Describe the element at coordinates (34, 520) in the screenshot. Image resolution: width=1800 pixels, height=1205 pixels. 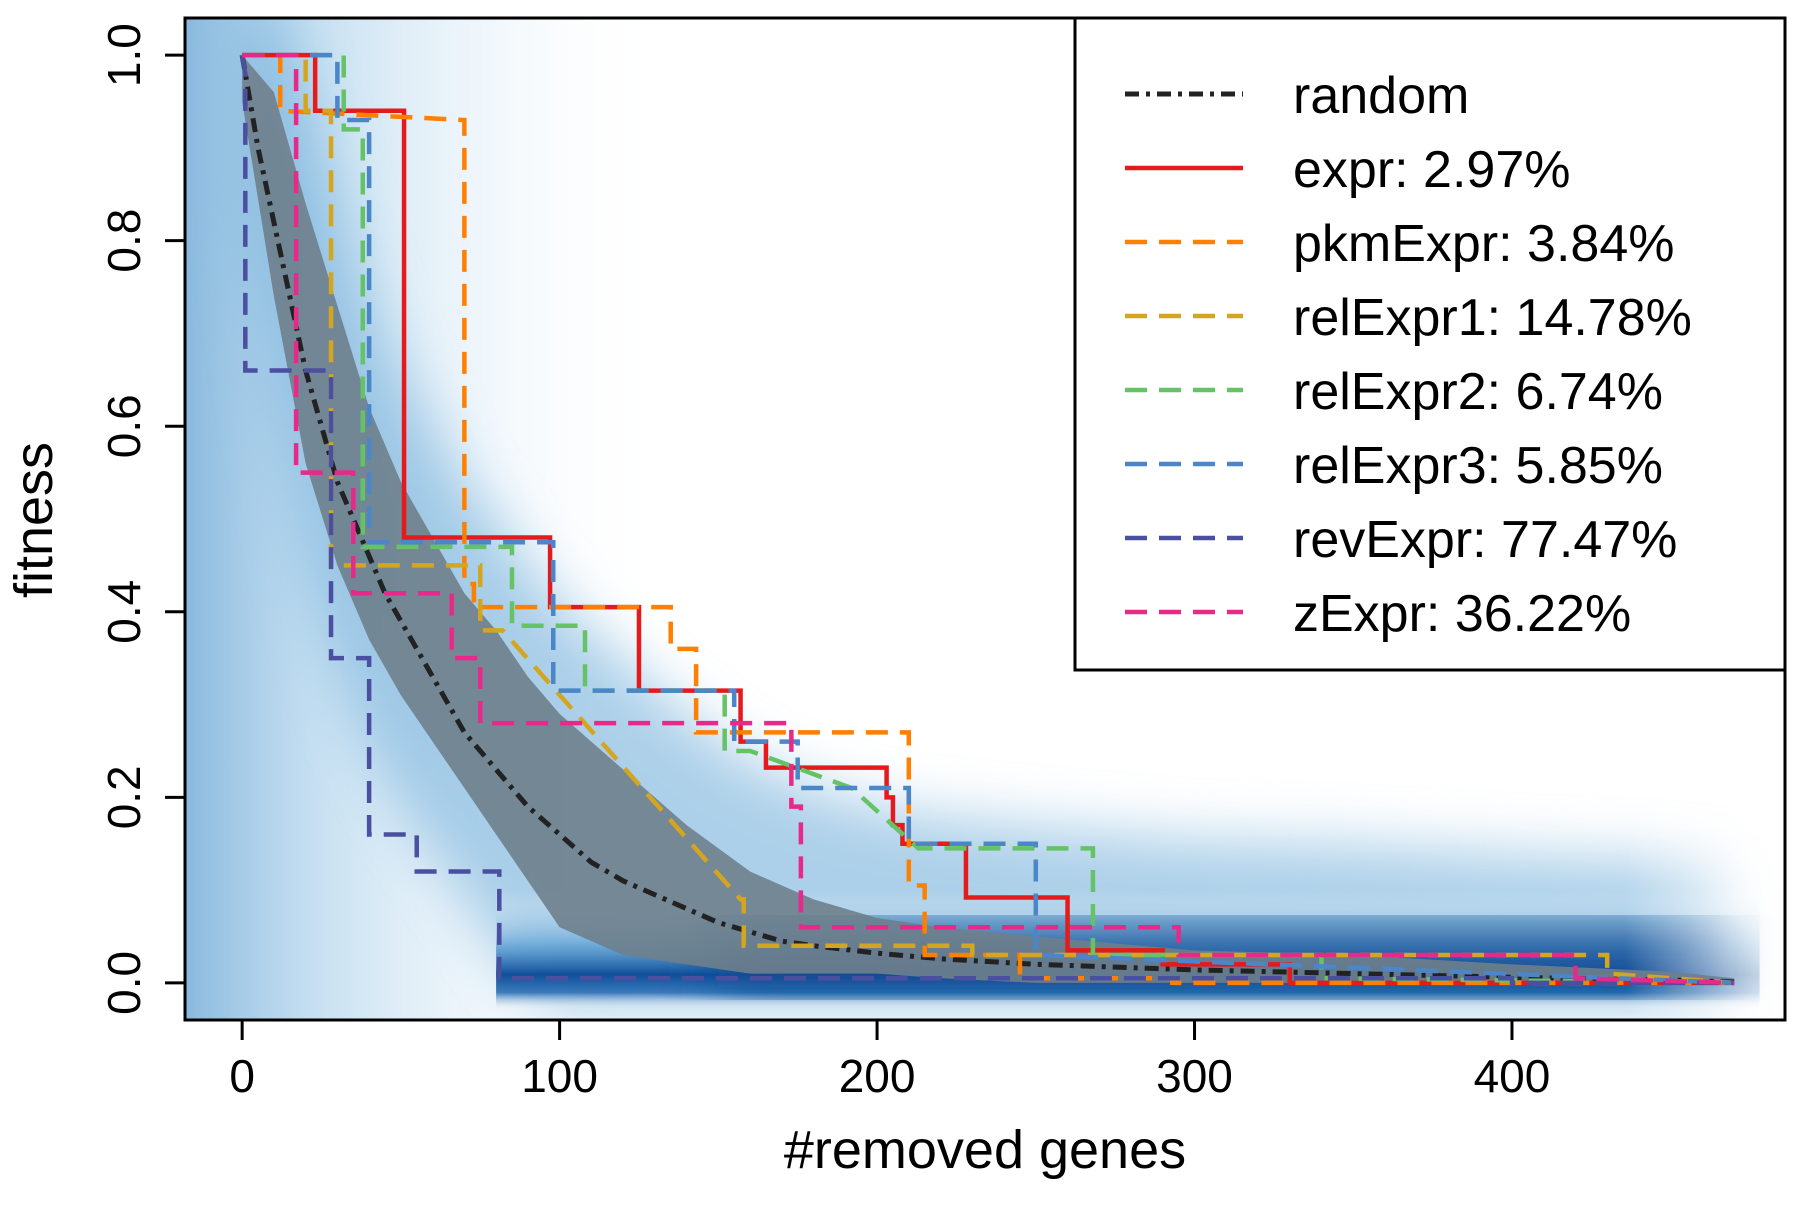
I see `y-axis-title: fitness` at that location.